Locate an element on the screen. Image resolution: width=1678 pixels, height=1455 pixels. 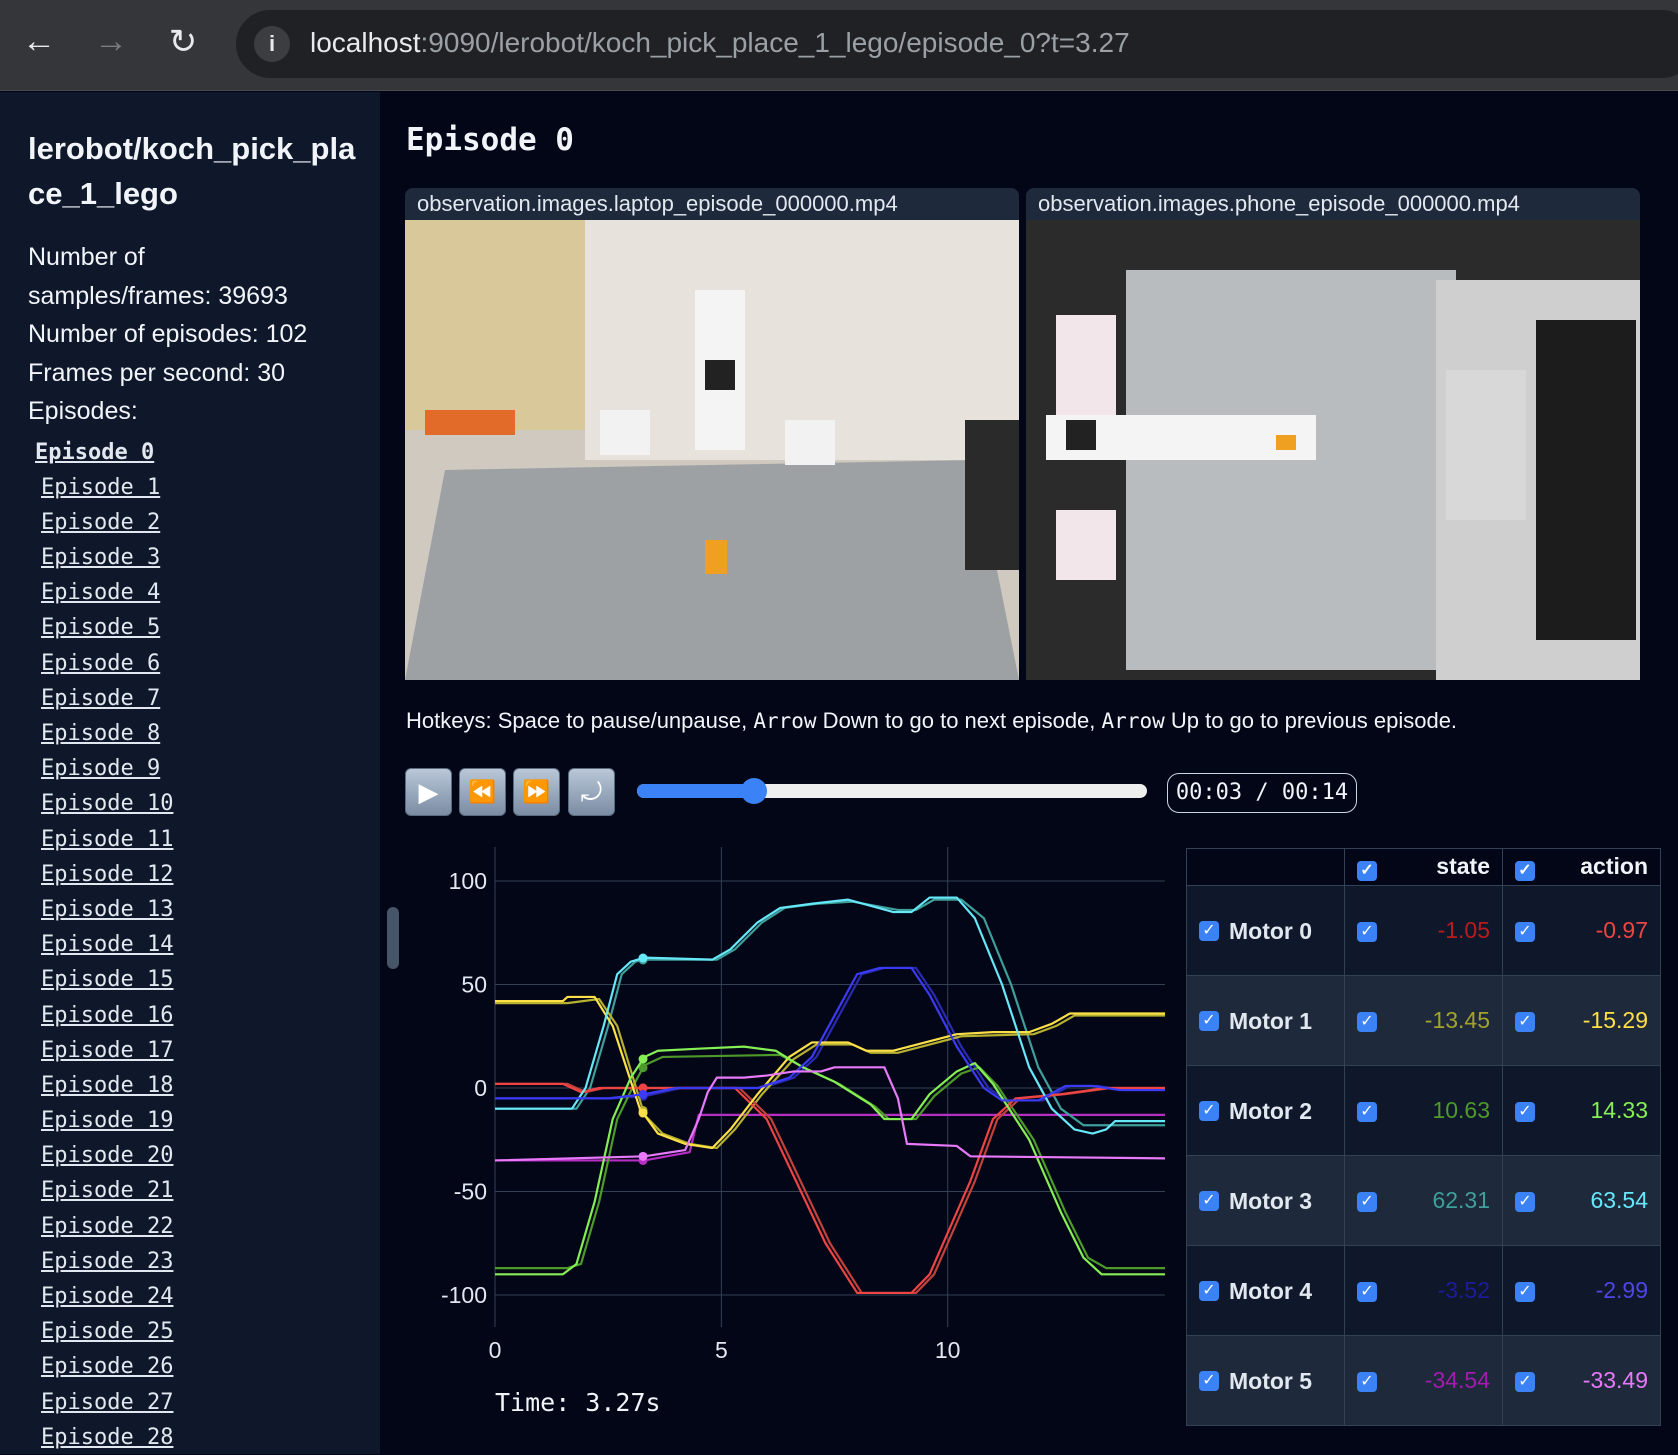
play-button: ▶ is located at coordinates (428, 792).